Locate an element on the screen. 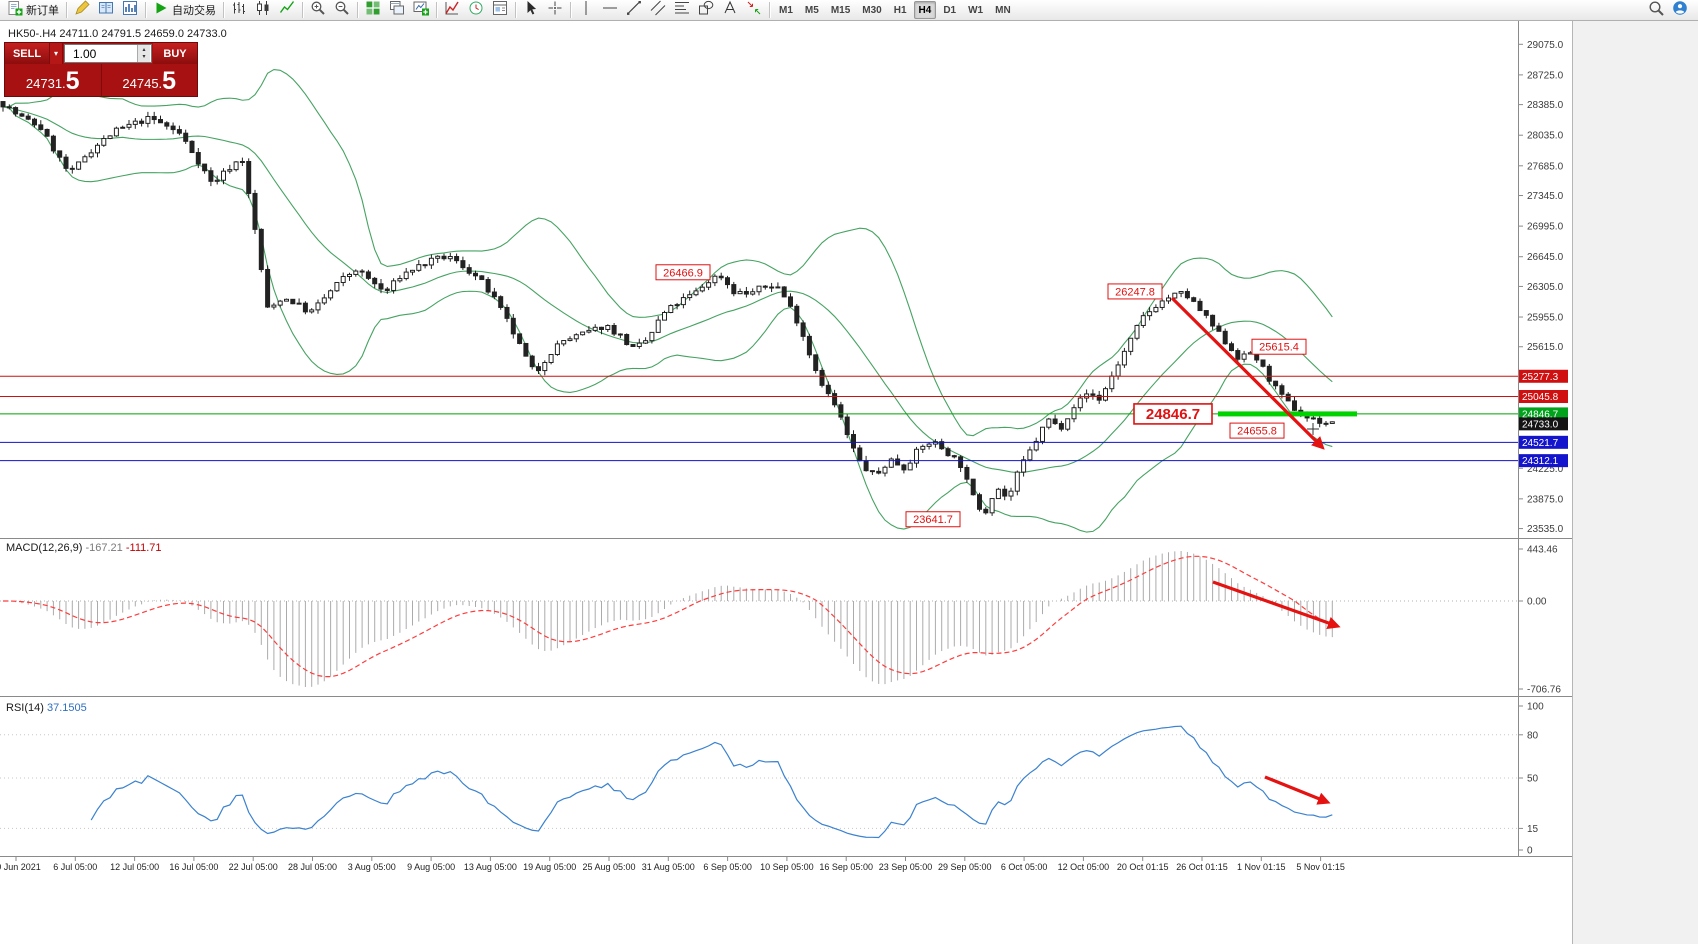 The width and height of the screenshot is (1698, 944). tile-windows-button is located at coordinates (373, 10).